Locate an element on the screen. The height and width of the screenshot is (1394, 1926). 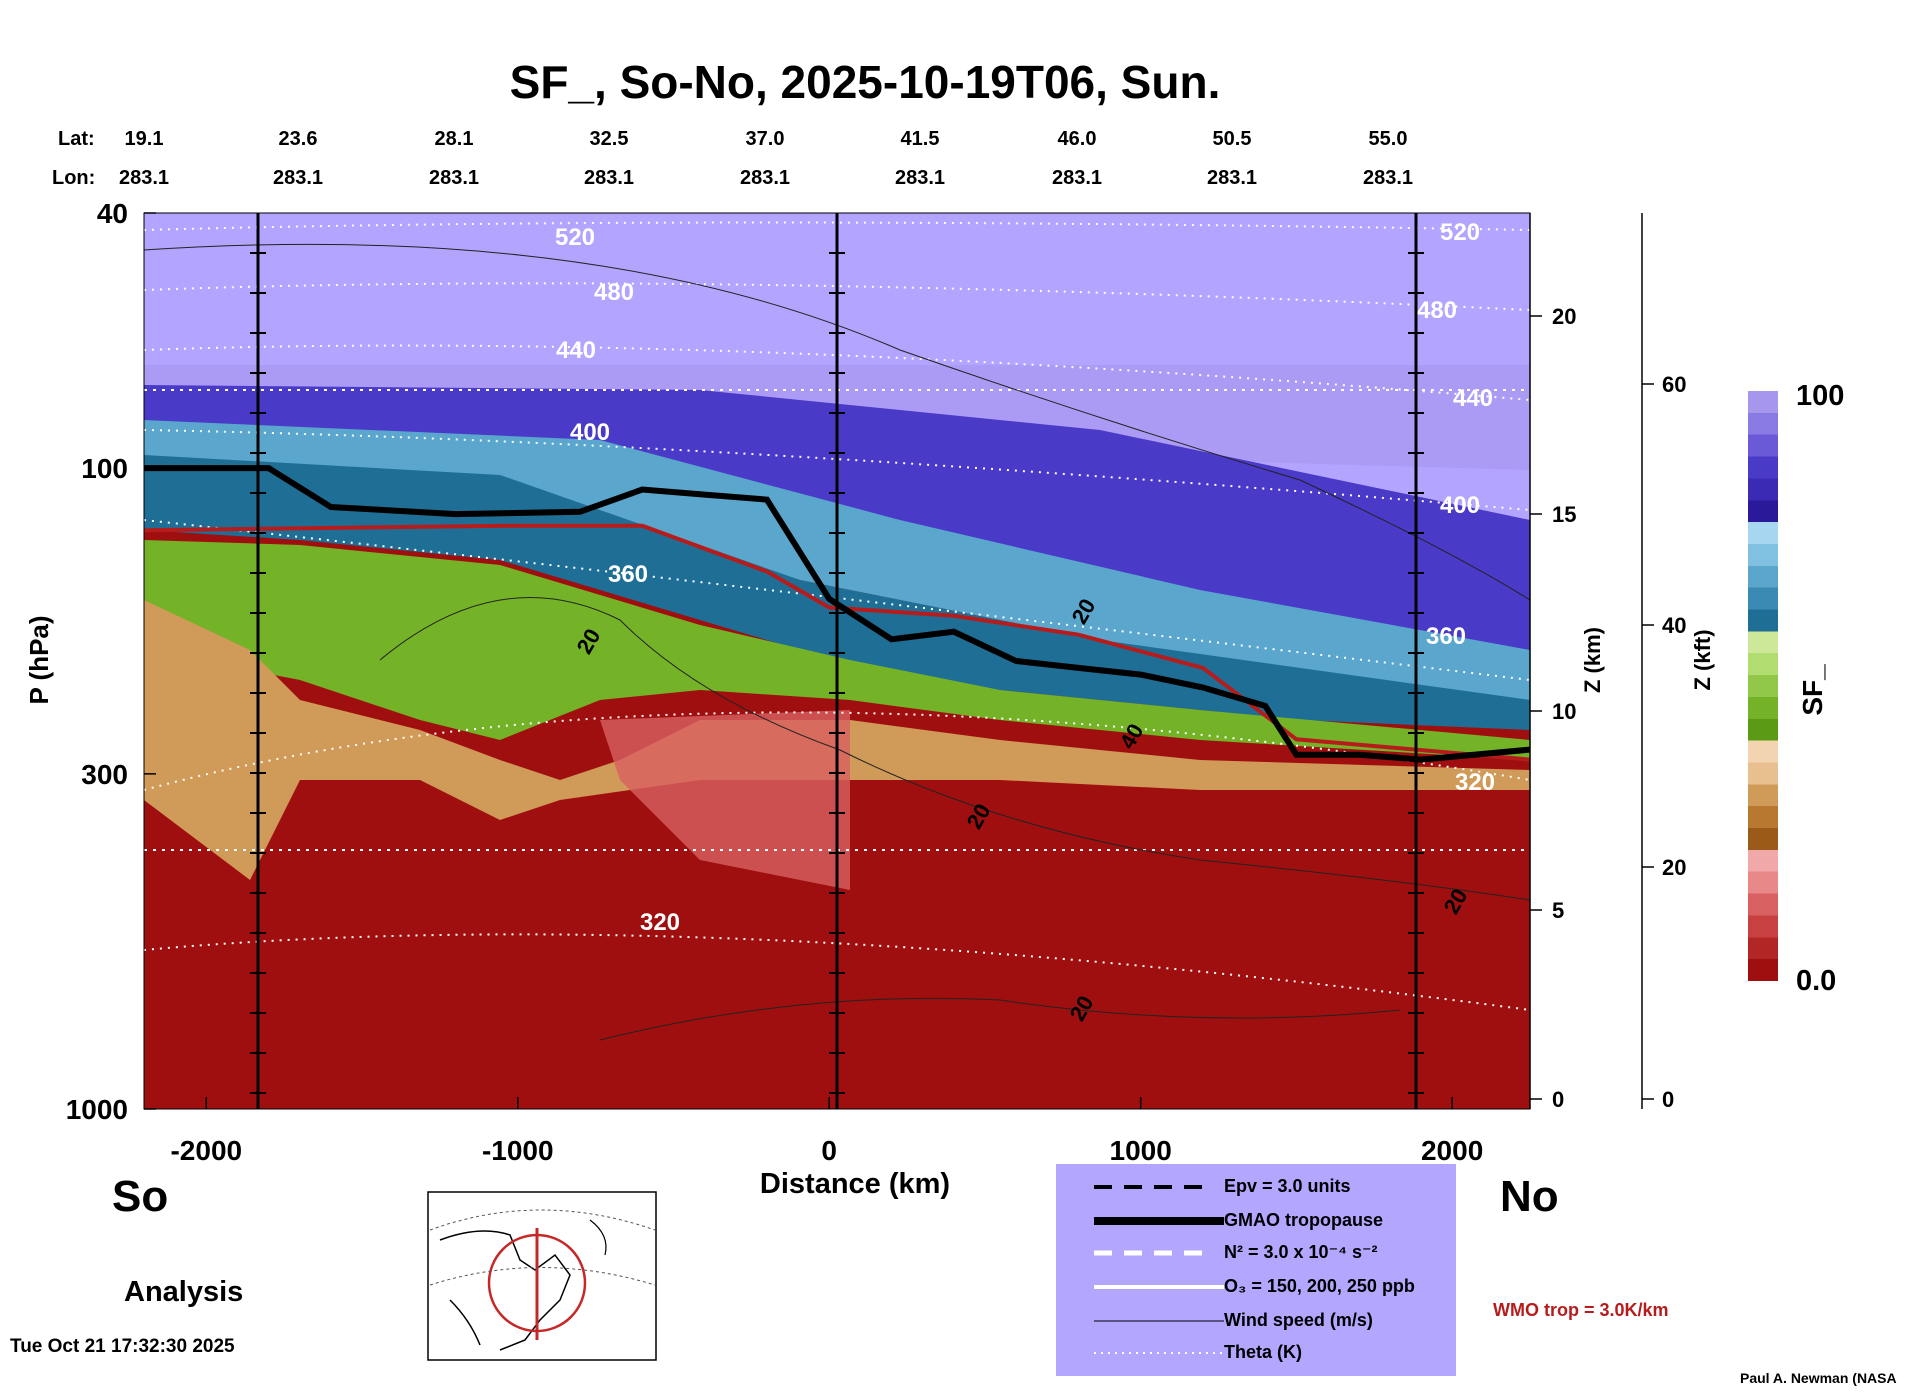
y-tick-label: 40 is located at coordinates (112, 213).